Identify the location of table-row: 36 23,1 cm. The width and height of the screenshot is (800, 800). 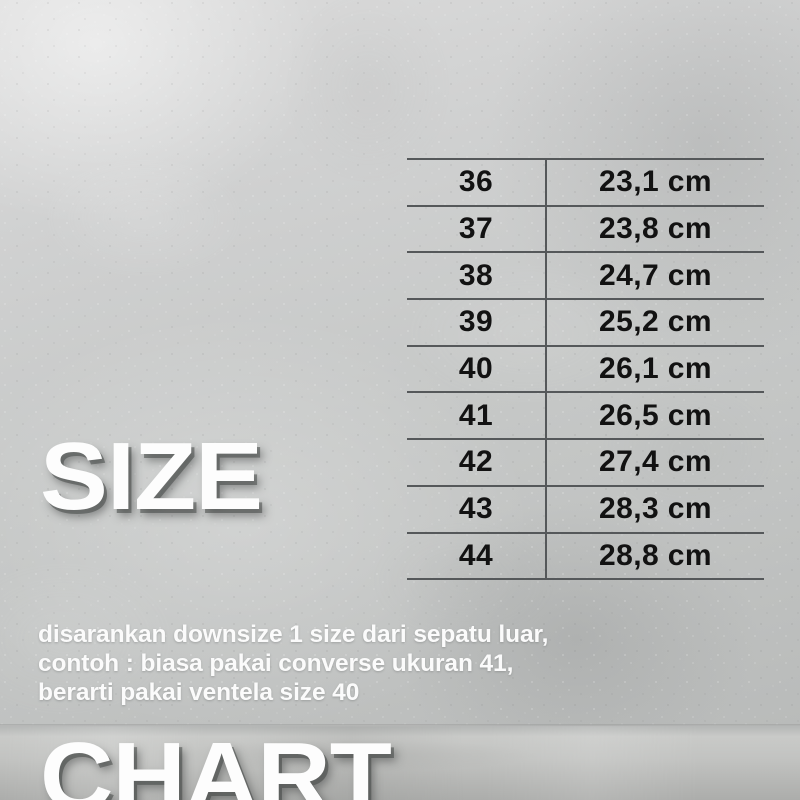
(585, 182).